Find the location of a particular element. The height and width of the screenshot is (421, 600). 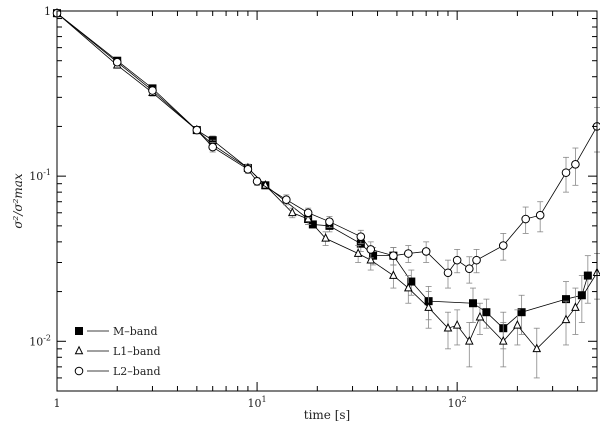

x-tick-exponent: 2 is located at coordinates (464, 399).